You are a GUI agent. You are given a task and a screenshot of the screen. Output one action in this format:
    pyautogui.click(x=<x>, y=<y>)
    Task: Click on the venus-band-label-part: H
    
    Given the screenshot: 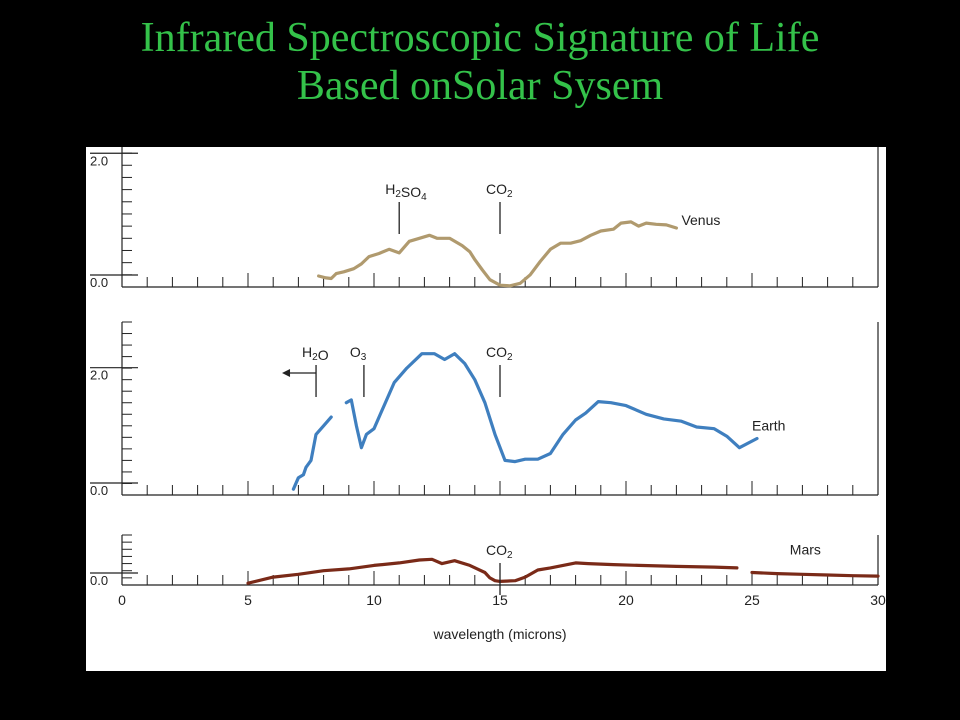 What is the action you would take?
    pyautogui.click(x=390, y=189)
    